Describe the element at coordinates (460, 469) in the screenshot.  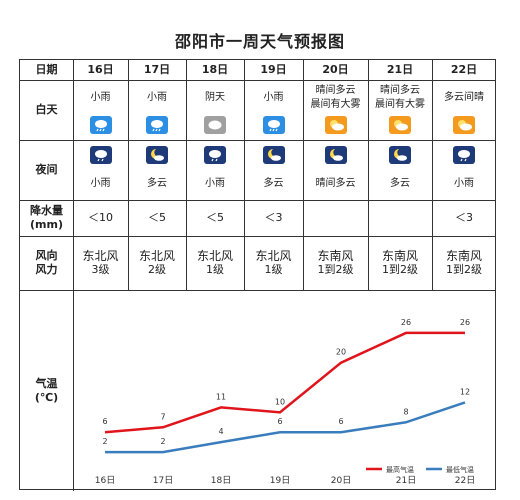
I see `legend-low-label: 最低气温` at that location.